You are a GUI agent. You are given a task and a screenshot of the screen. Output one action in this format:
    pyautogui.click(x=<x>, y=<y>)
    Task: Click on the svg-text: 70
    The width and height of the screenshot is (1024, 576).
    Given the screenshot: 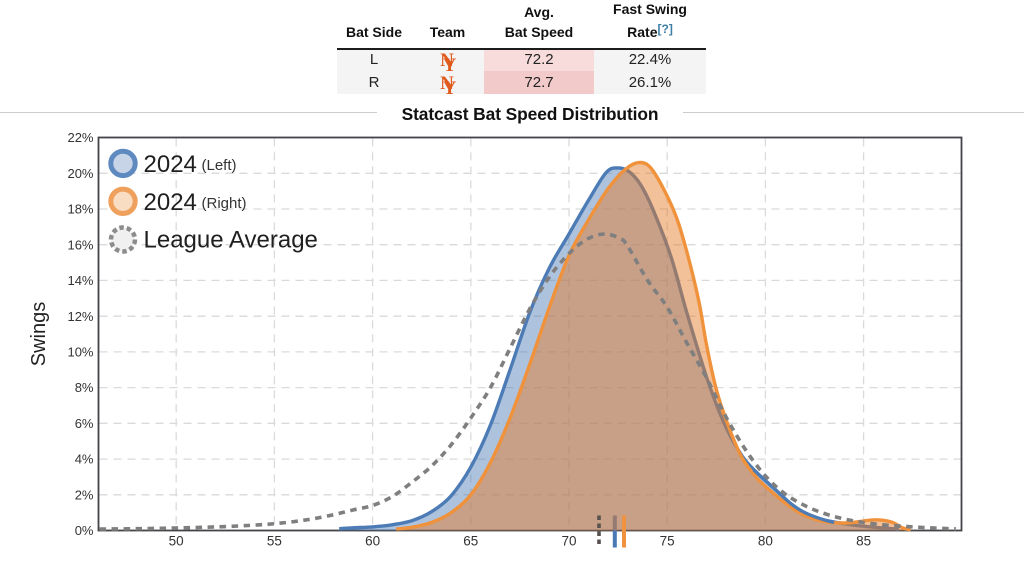 What is the action you would take?
    pyautogui.click(x=568, y=541)
    